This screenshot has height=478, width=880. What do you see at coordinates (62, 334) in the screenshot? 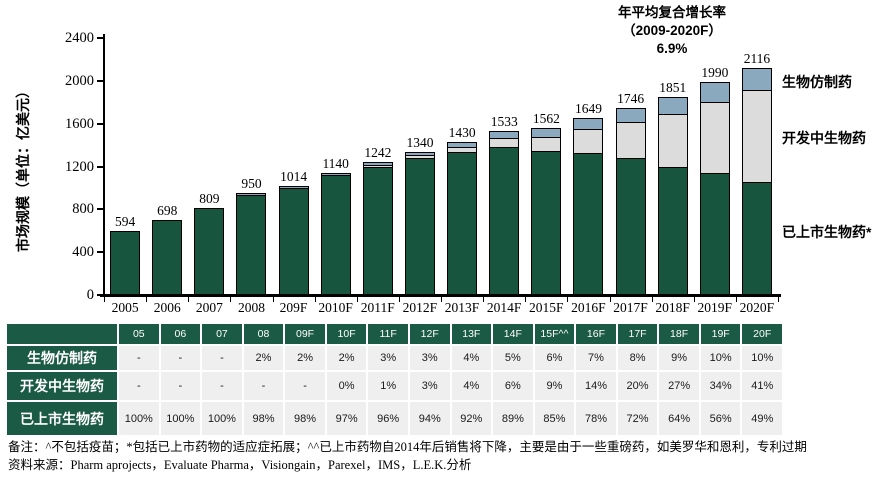
I see `table-header-cell` at bounding box center [62, 334].